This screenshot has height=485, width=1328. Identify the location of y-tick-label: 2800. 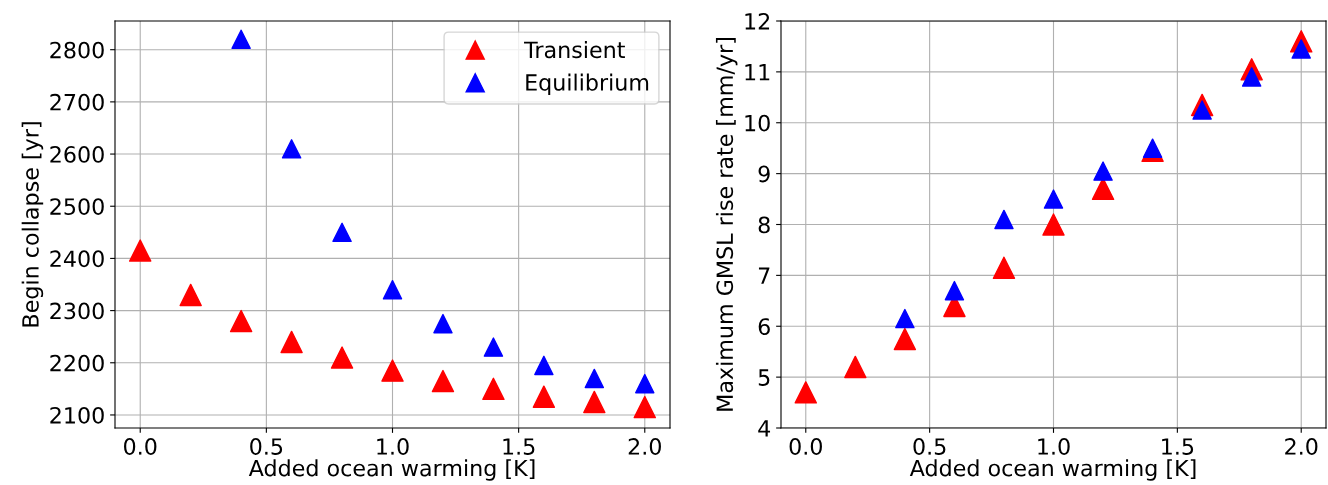
(77, 50).